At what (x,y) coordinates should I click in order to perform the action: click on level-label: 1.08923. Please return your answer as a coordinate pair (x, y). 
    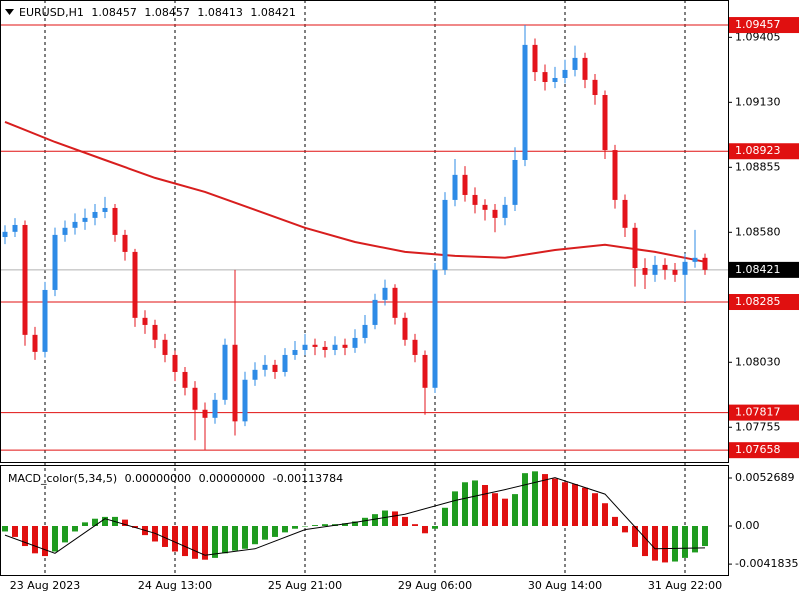
    Looking at the image, I should click on (758, 150).